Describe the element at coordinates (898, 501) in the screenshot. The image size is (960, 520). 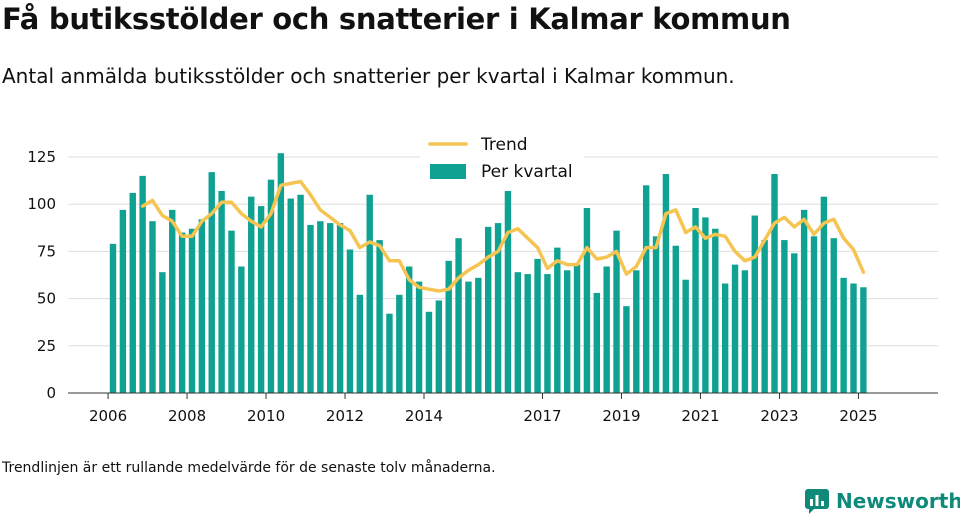
I see `brand-name: Newsworthy` at that location.